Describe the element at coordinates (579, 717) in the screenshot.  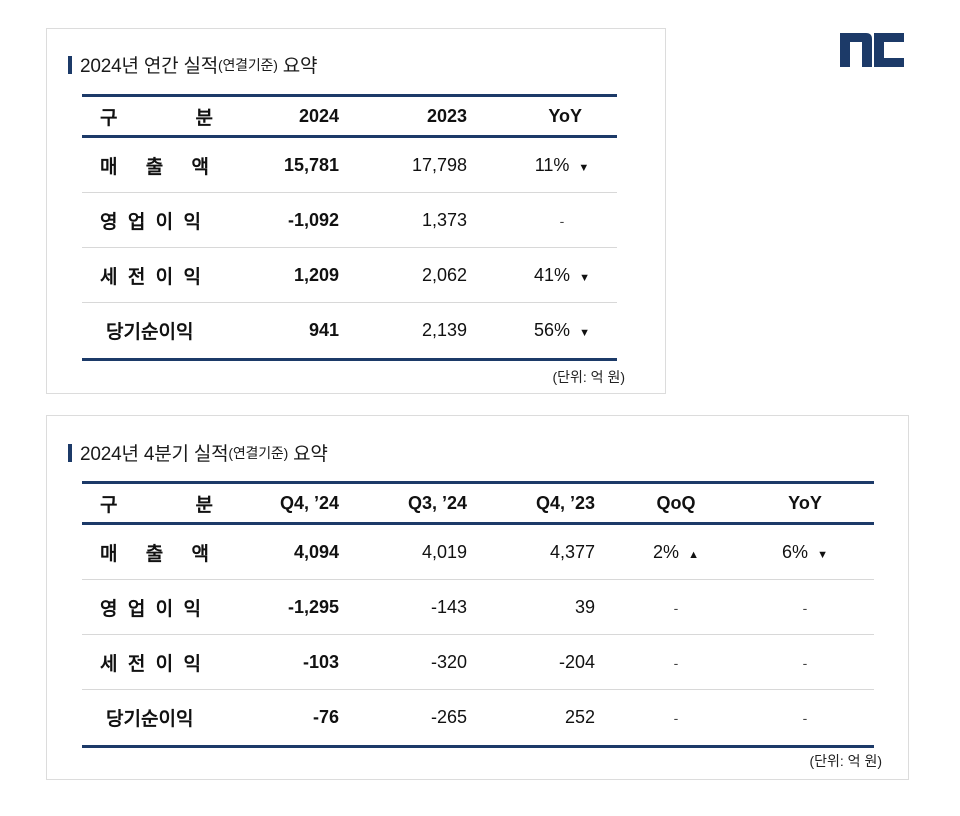
I see `value-q4-23: 252` at that location.